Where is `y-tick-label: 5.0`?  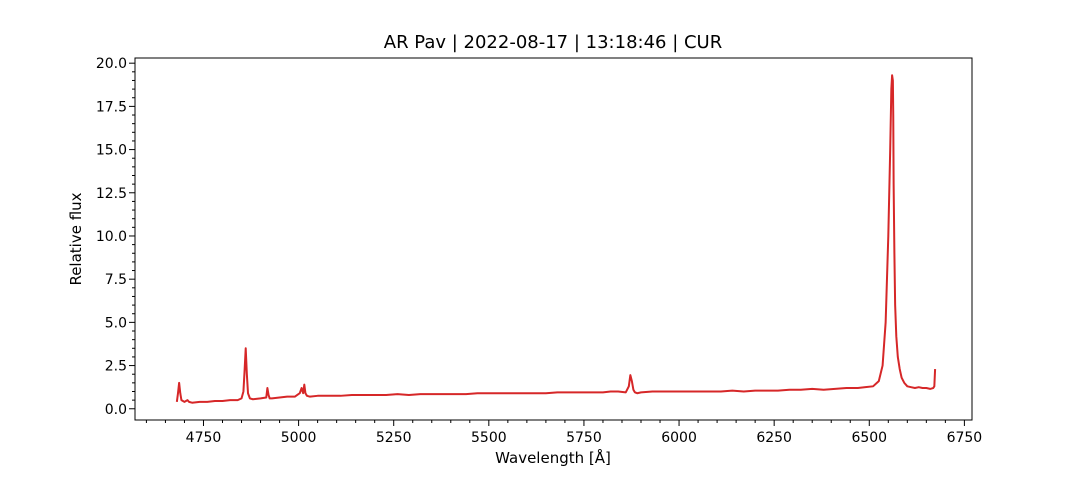
y-tick-label: 5.0 is located at coordinates (116, 323).